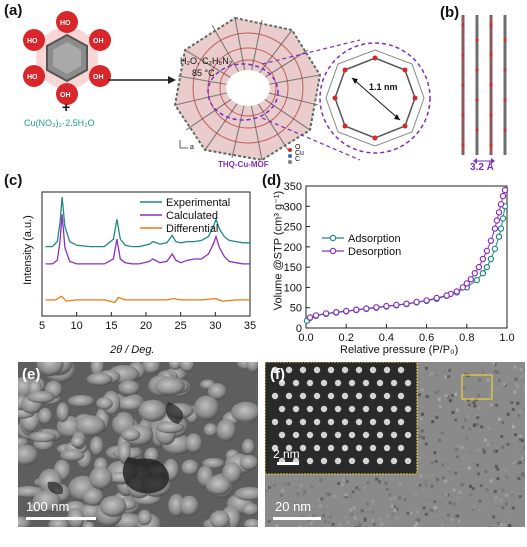 Image resolution: width=527 pixels, height=547 pixels. What do you see at coordinates (215, 326) in the screenshot?
I see `chart-c-xtick-label: 30` at bounding box center [215, 326].